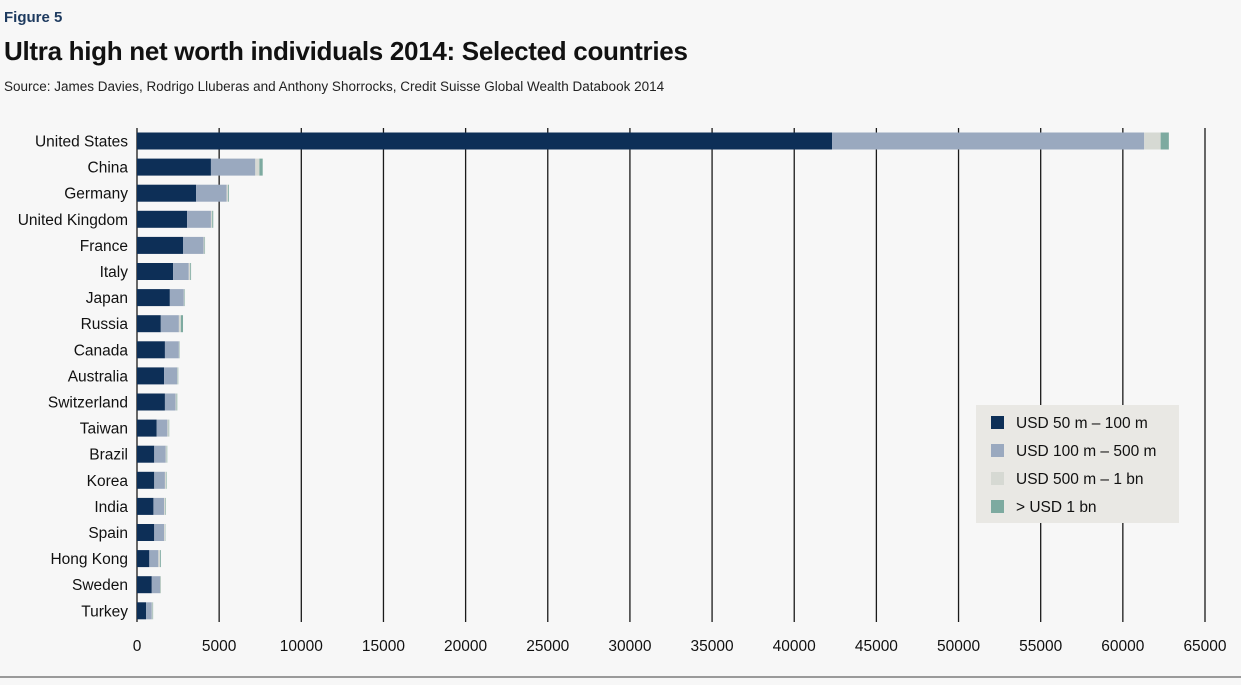 The width and height of the screenshot is (1241, 685). Describe the element at coordinates (88, 403) in the screenshot. I see `category-label: Switzerland` at that location.